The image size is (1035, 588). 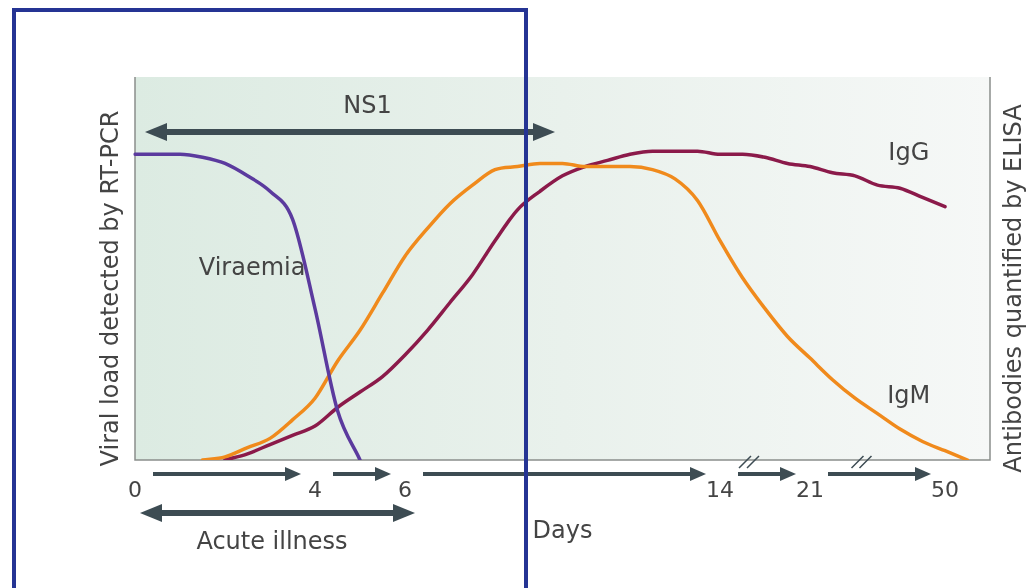 I want to click on x-tick-label: 14, so click(x=720, y=489).